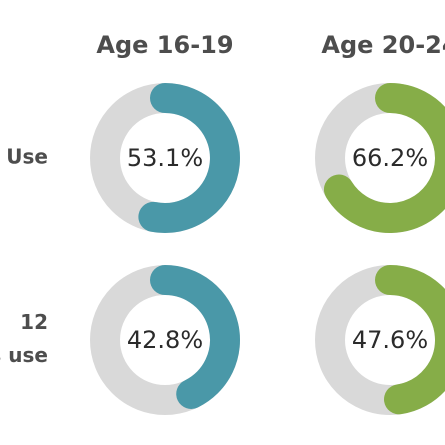  I want to click on row-label-2-line-1: 12, so click(34, 322).